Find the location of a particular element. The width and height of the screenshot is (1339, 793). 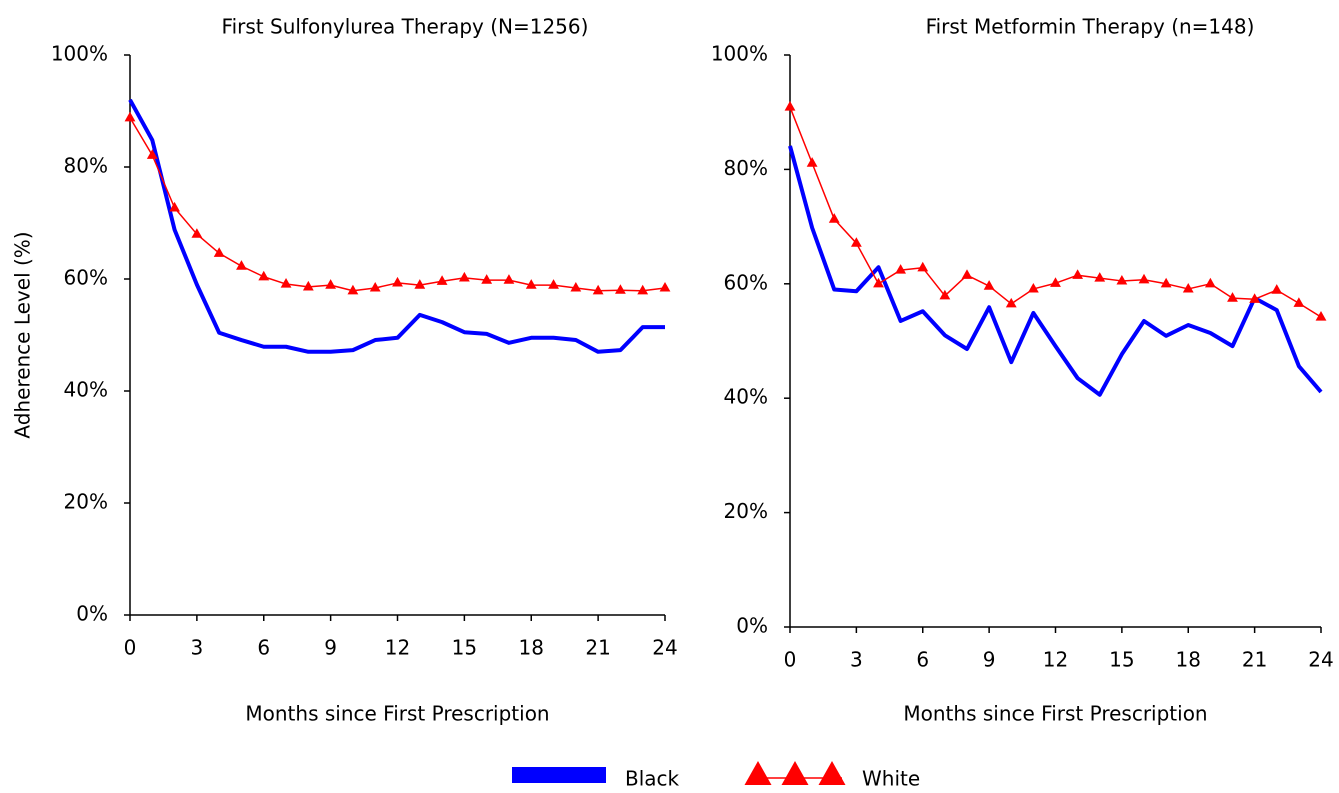

legend-label: White is located at coordinates (891, 779).